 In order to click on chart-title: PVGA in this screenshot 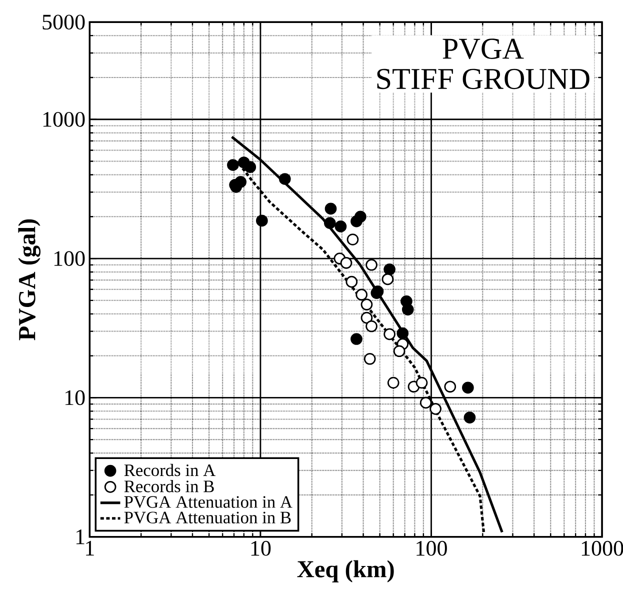, I will do `click(483, 48)`.